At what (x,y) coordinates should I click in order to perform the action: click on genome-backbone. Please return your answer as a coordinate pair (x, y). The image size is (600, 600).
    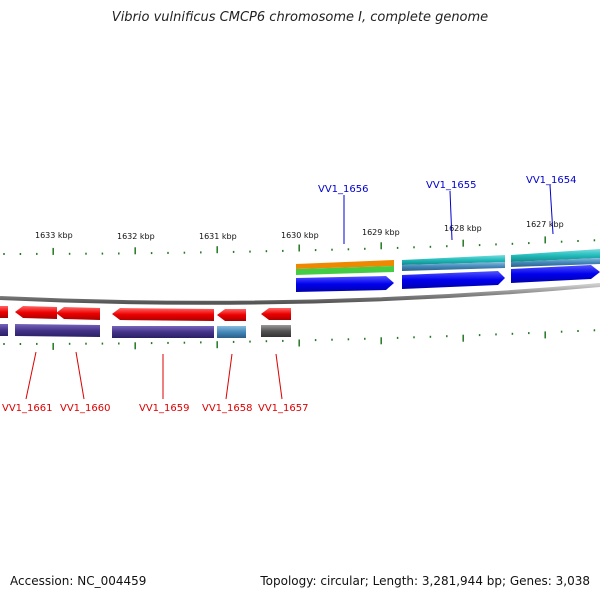
    Looking at the image, I should click on (300, 294).